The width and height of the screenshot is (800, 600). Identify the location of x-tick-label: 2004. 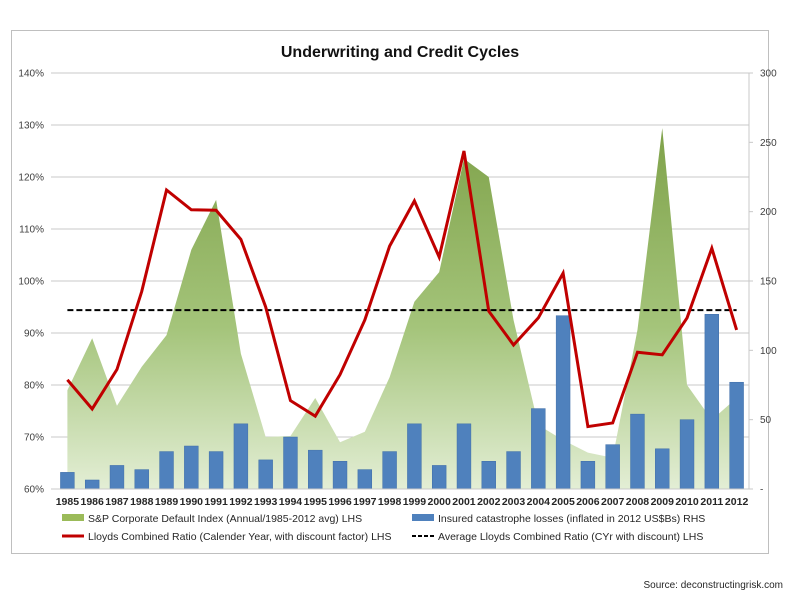
(539, 502).